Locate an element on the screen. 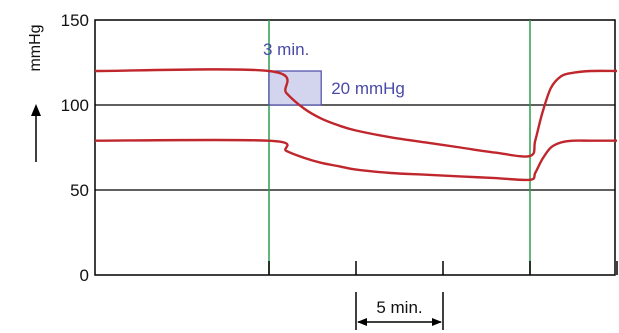 The image size is (619, 333). y-tick-label-0: 0 is located at coordinates (84, 275).